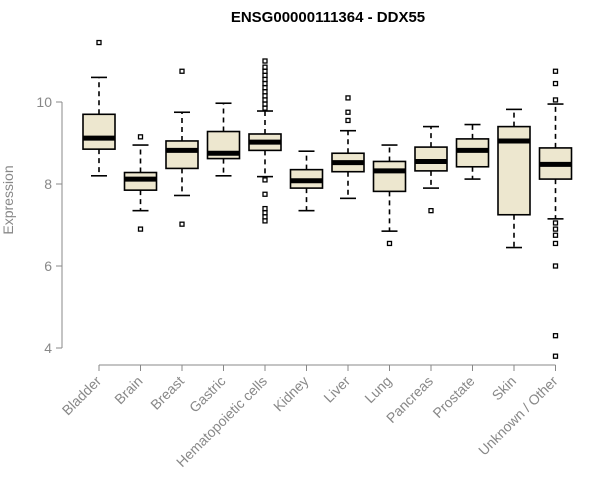 Image resolution: width=600 pixels, height=500 pixels. Describe the element at coordinates (48, 266) in the screenshot. I see `y-tick-label: 6` at that location.